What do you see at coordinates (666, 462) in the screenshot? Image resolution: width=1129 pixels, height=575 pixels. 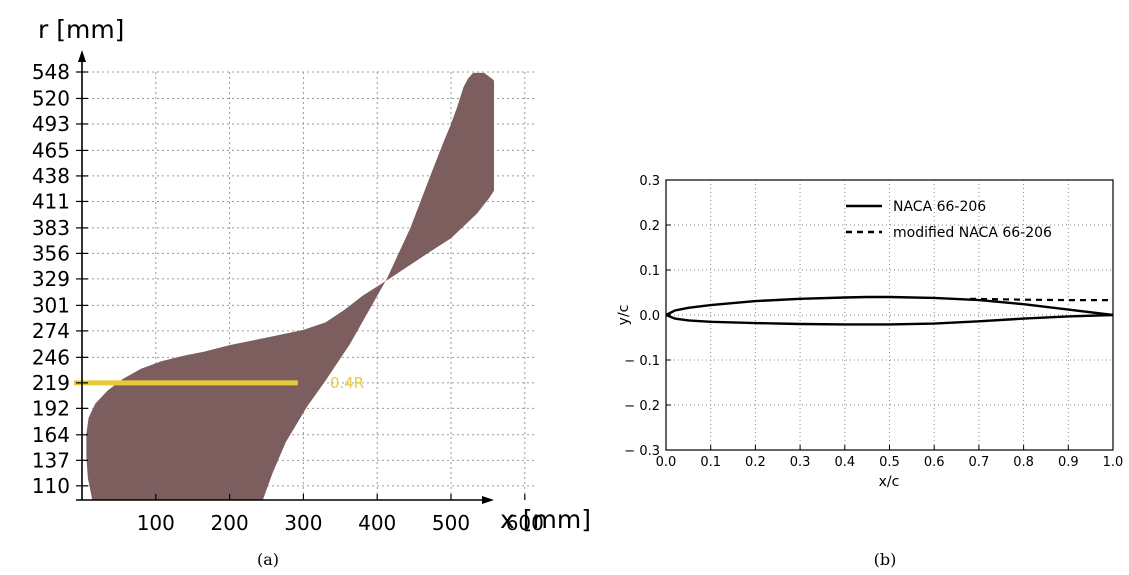 I see `b-x-tick-label-0.0: 0.0` at bounding box center [666, 462].